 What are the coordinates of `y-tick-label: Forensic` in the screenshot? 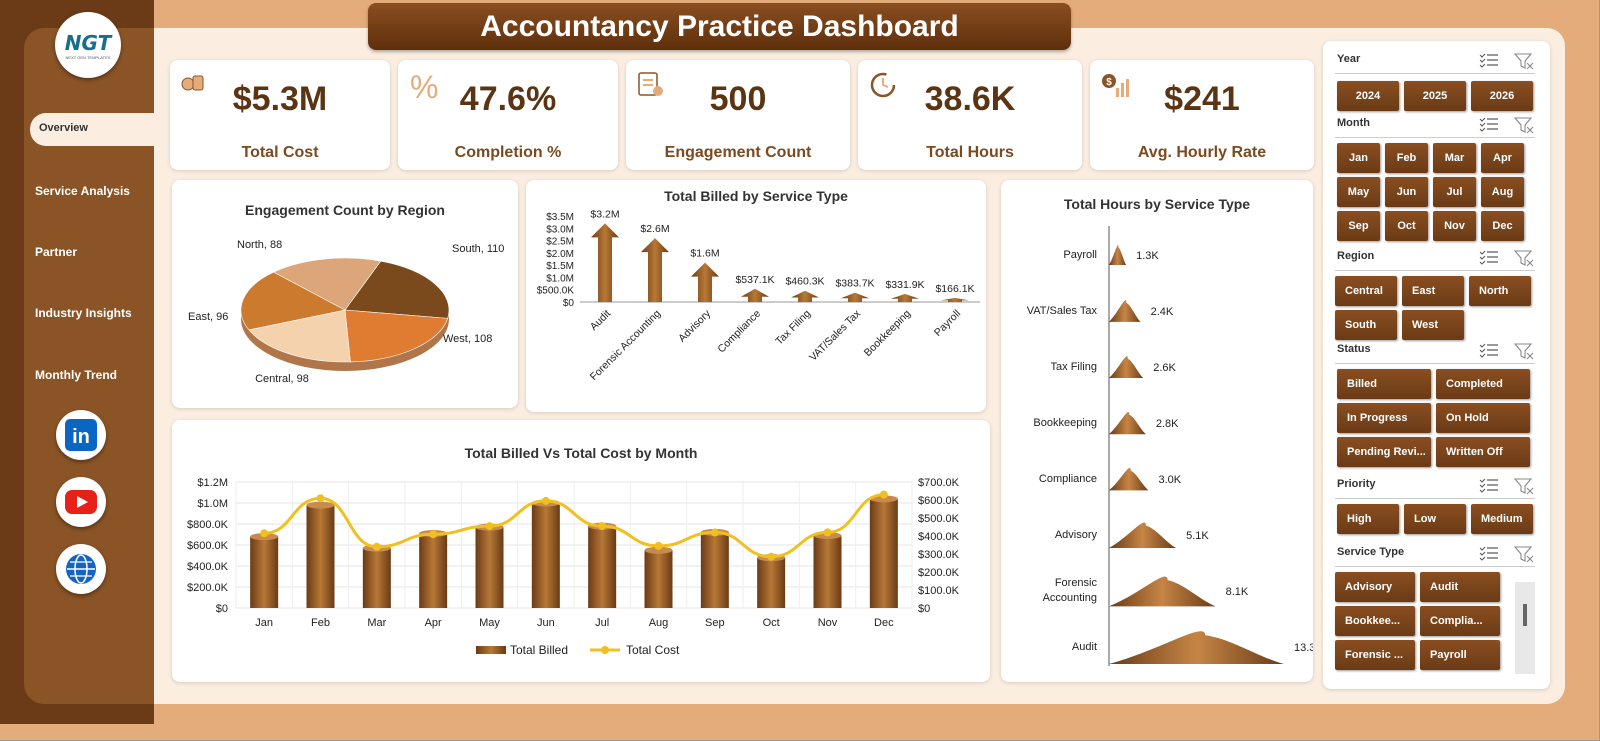 It's located at (1076, 583).